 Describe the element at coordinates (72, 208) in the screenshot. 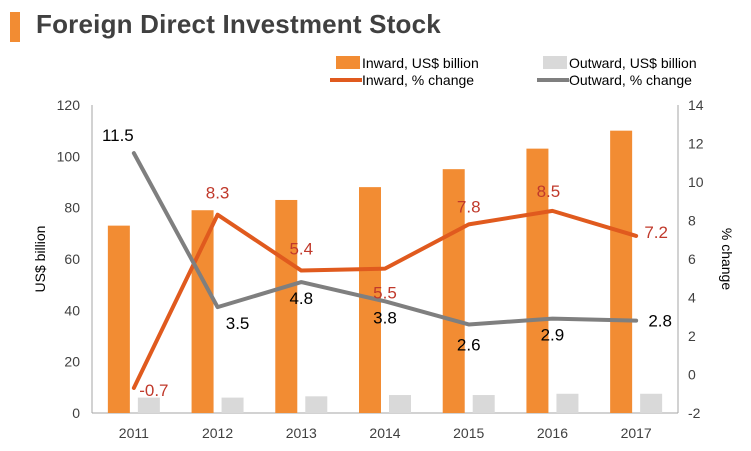

I see `y-left-tick-label: 80` at that location.